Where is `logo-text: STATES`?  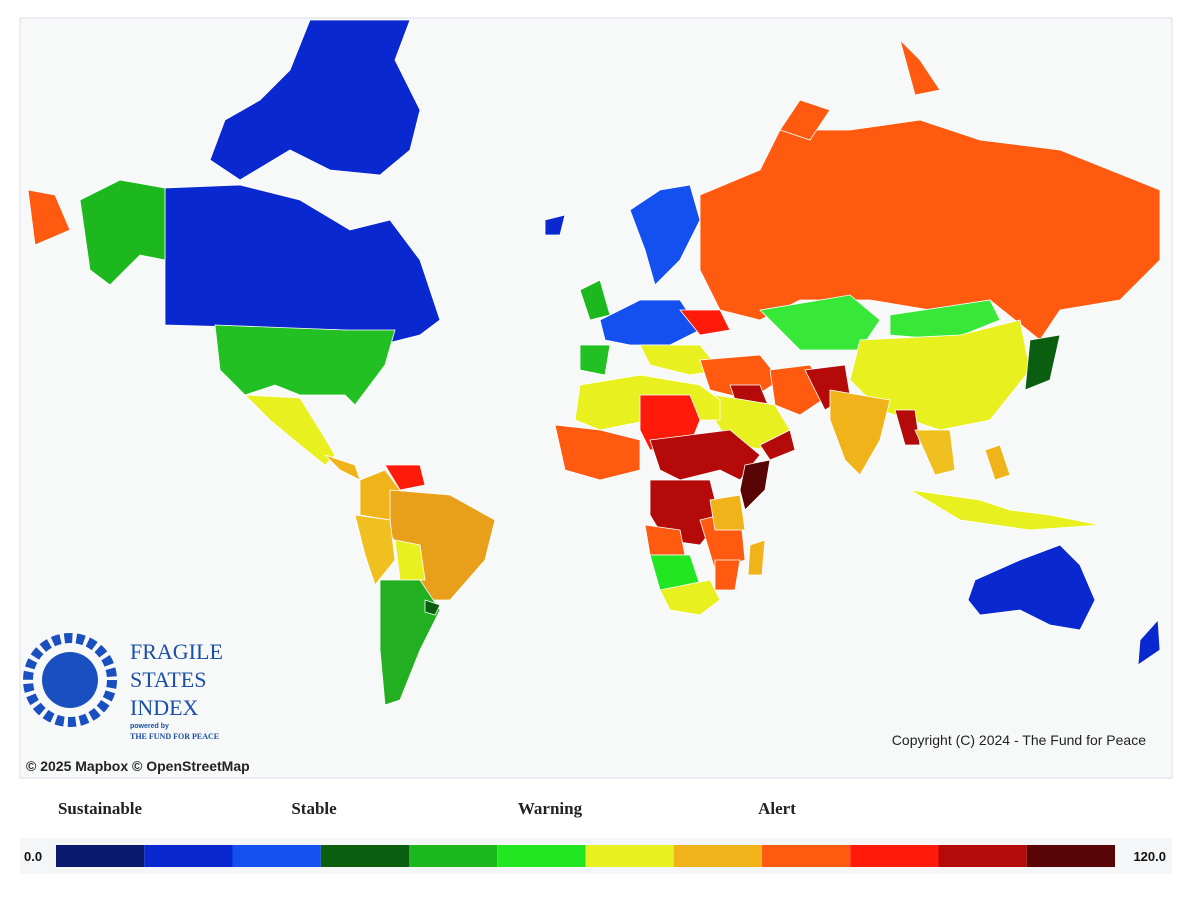 logo-text: STATES is located at coordinates (168, 679).